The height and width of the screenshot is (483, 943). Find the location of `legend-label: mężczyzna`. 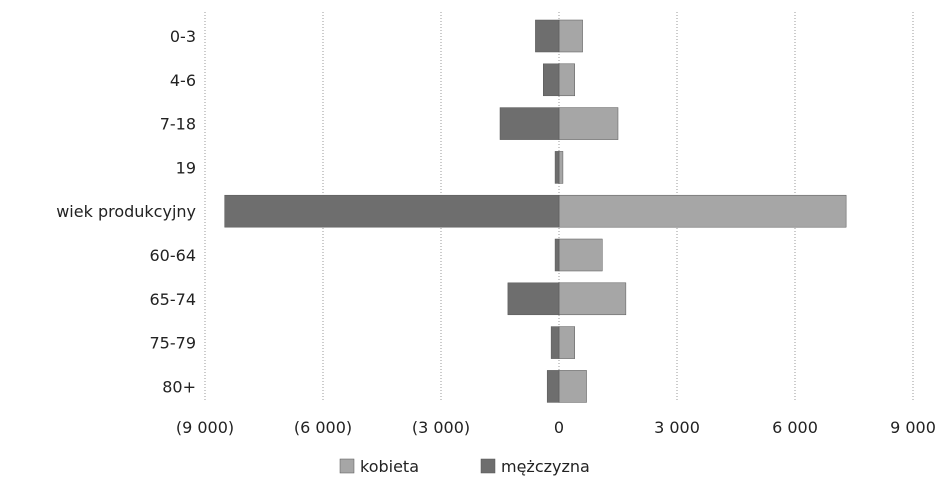

legend-label: mężczyzna is located at coordinates (545, 466).